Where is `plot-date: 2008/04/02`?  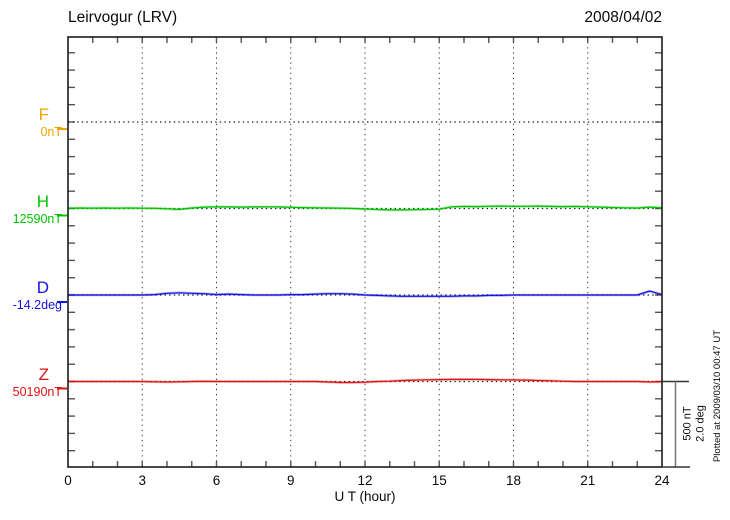 plot-date: 2008/04/02 is located at coordinates (623, 17).